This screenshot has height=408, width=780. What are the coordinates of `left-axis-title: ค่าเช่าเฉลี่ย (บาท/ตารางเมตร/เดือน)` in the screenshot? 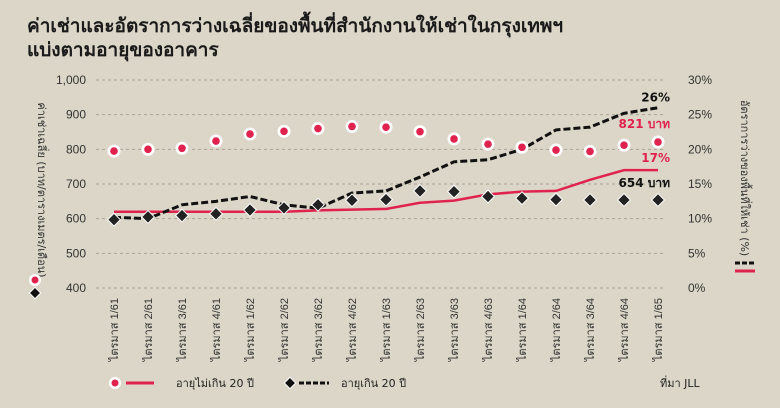 It's located at (42, 189).